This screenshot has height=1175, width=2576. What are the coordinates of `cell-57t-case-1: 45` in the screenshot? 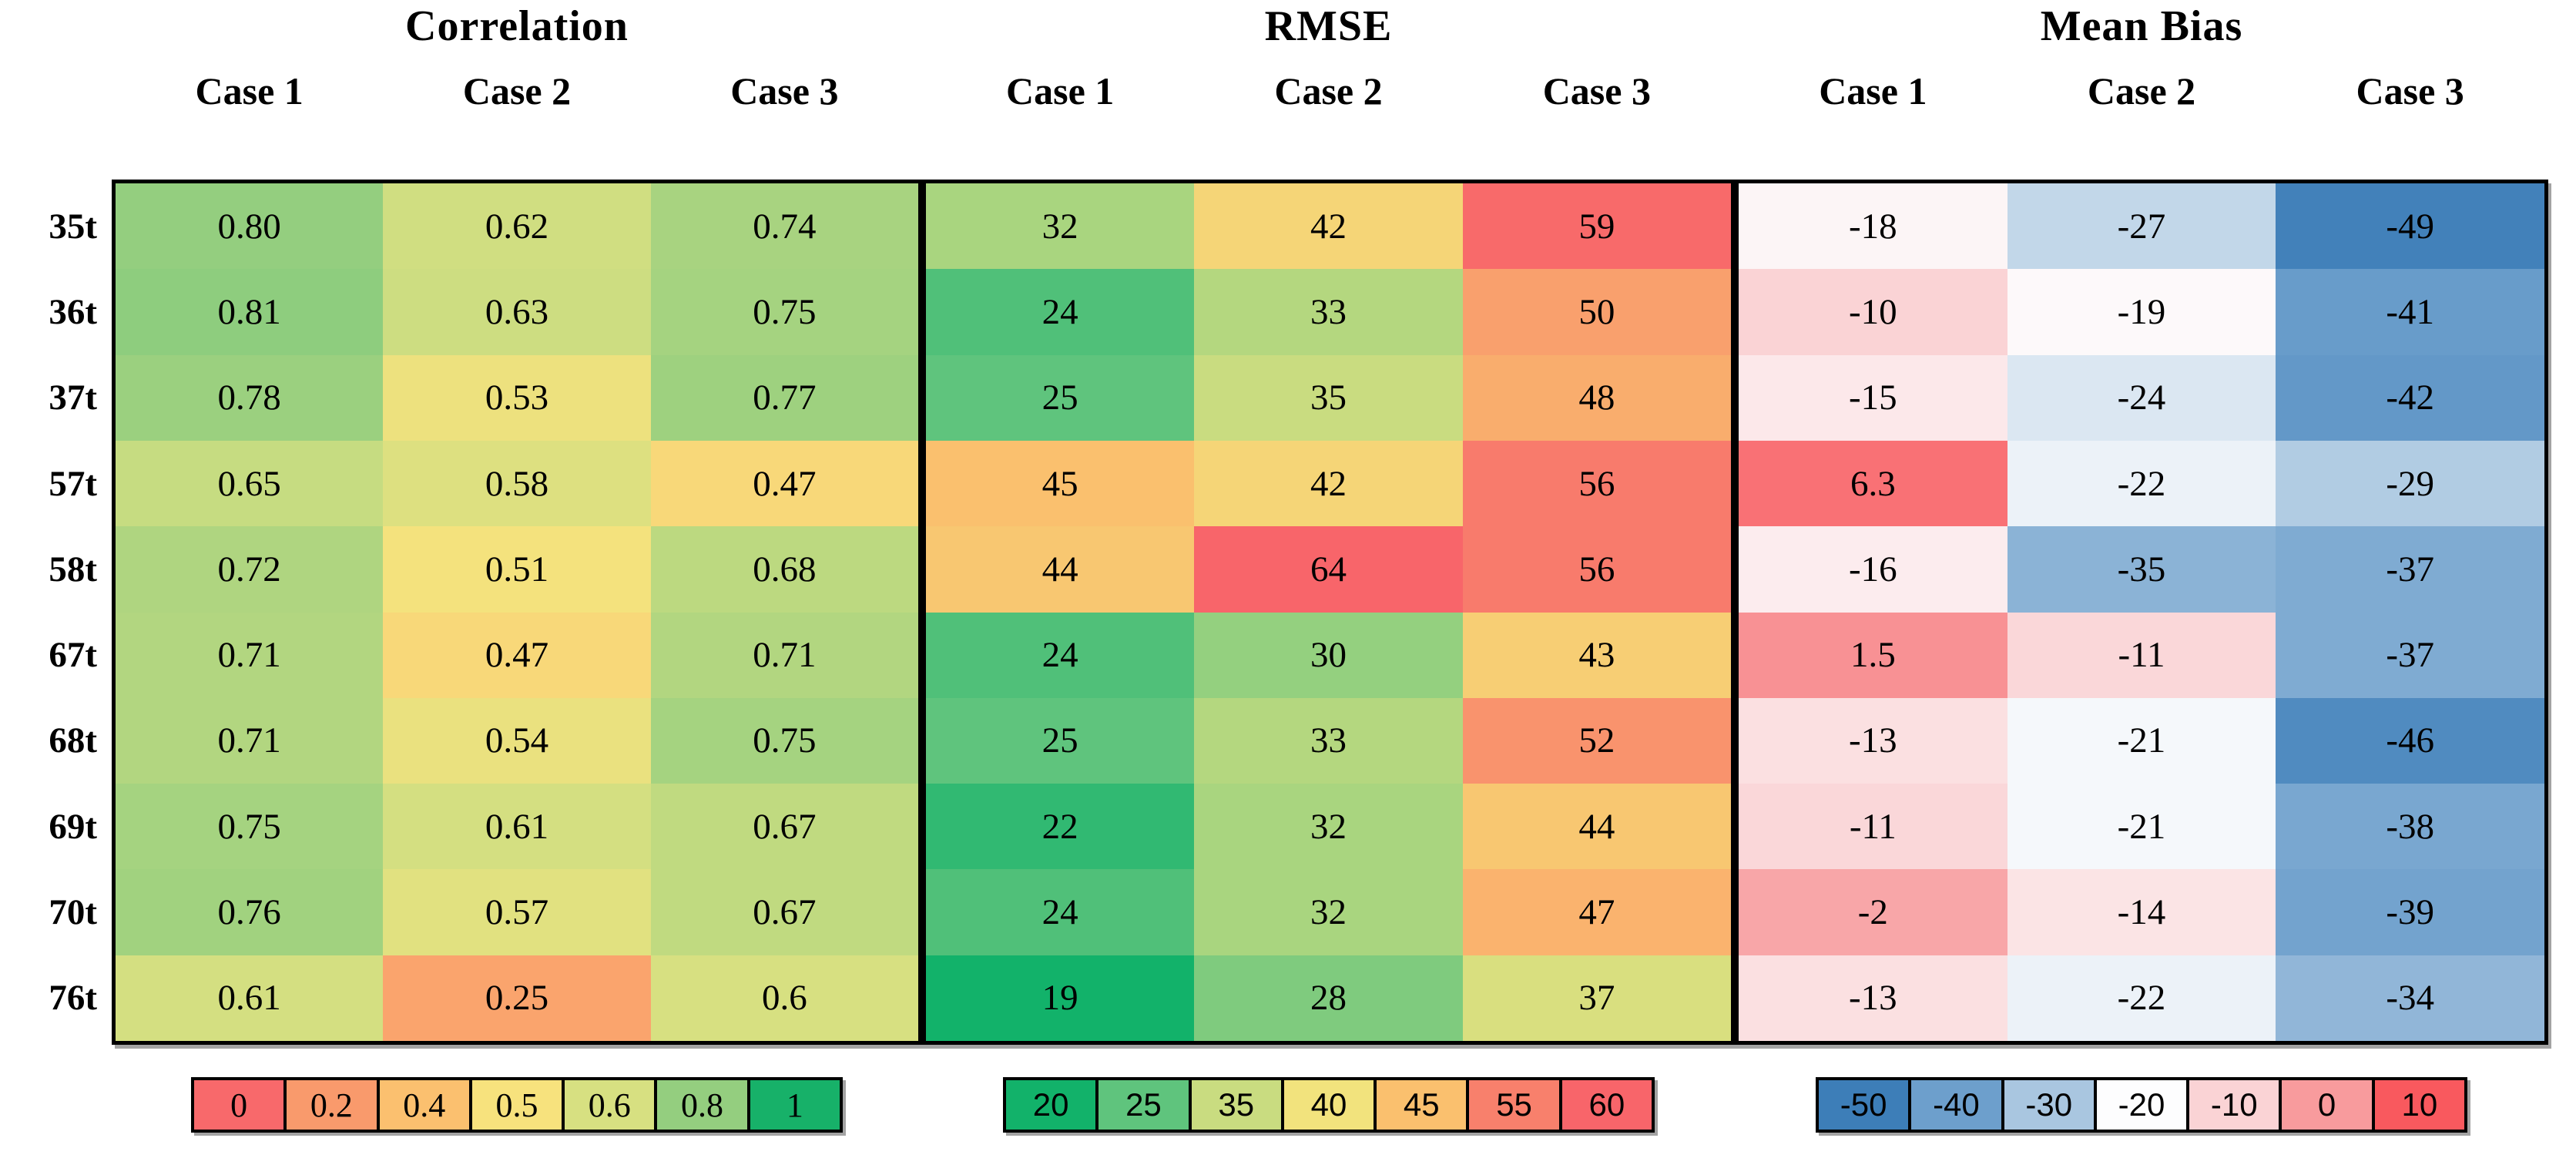 It's located at (1060, 483).